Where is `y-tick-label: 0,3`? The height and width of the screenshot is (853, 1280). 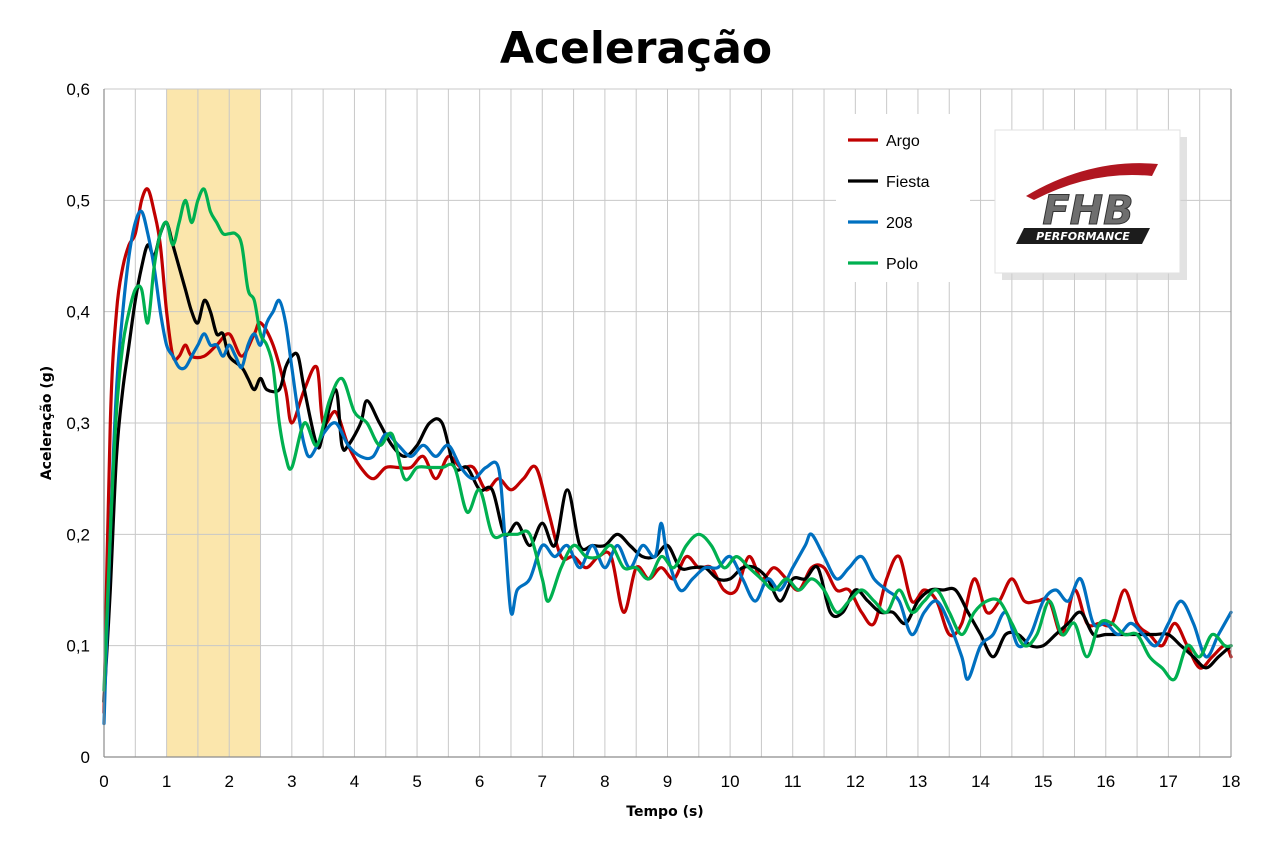
y-tick-label: 0,3 is located at coordinates (78, 423).